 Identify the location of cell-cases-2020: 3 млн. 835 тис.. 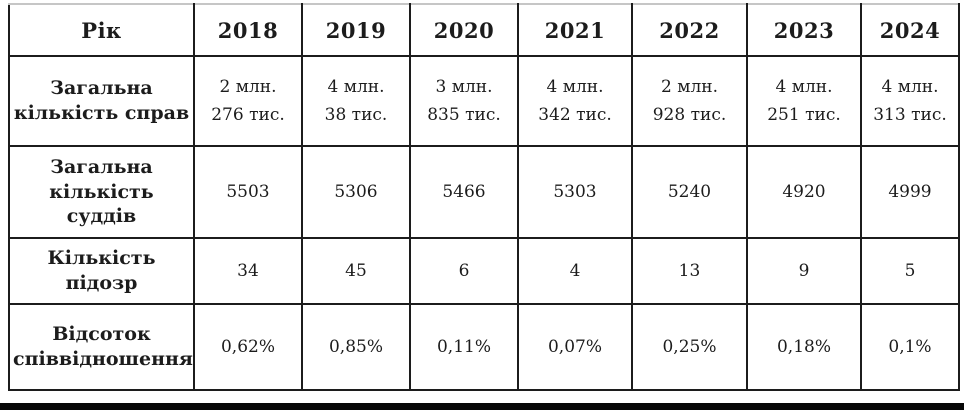
(464, 101).